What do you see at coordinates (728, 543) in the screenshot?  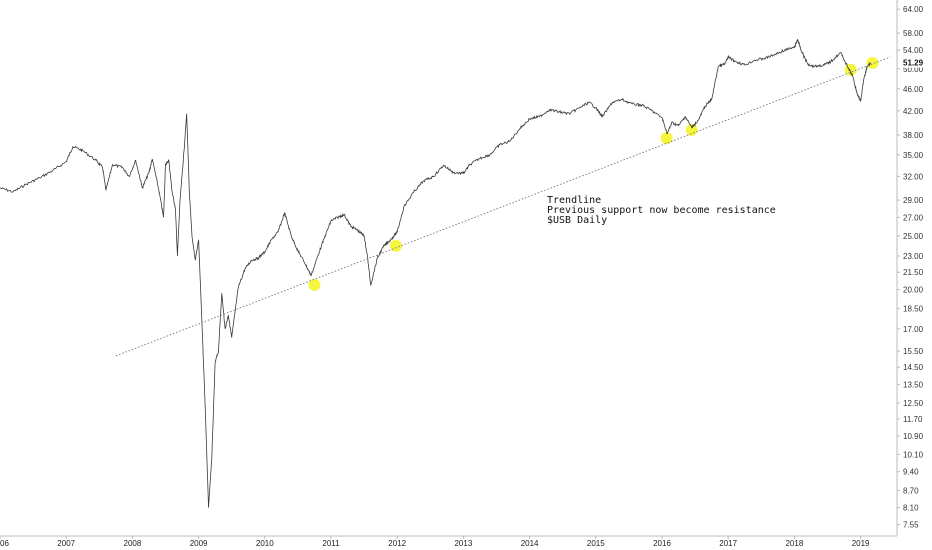 I see `x-tick-label: 2017` at bounding box center [728, 543].